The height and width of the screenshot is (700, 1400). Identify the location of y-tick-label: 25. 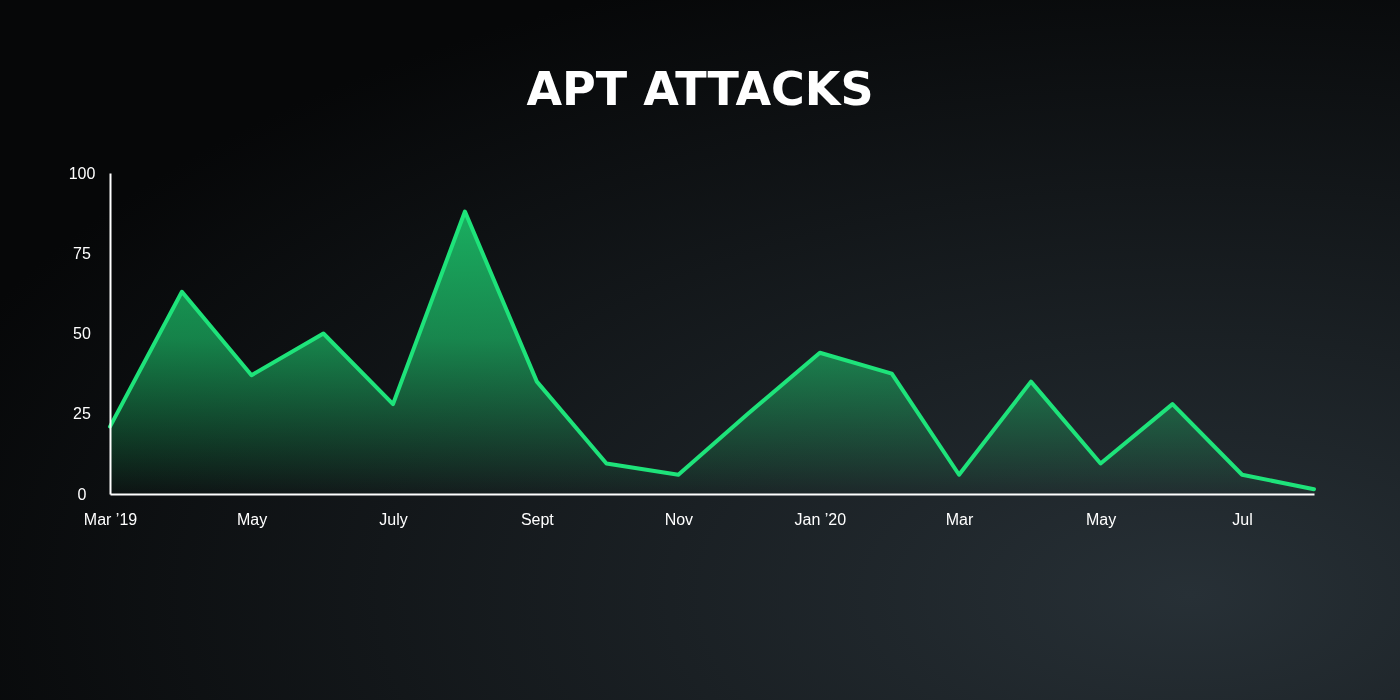
(82, 414).